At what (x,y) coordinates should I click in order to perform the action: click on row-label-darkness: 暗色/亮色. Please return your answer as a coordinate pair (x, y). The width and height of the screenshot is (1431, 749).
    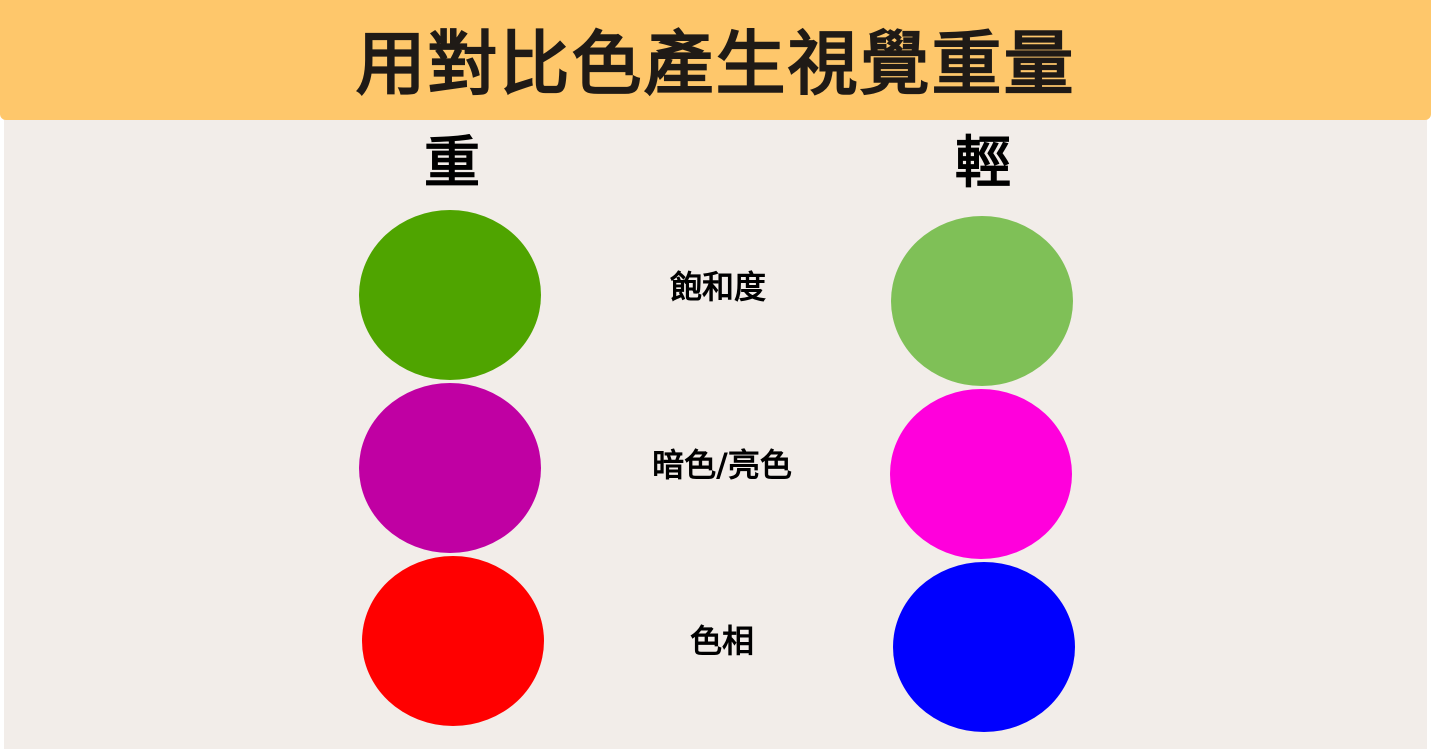
    Looking at the image, I should click on (722, 465).